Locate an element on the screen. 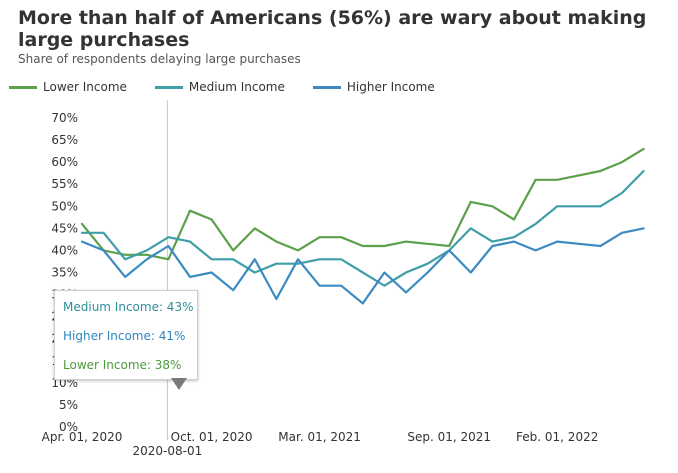 The image size is (678, 473). x-tick-label: Mar. 01, 2021 is located at coordinates (319, 437).